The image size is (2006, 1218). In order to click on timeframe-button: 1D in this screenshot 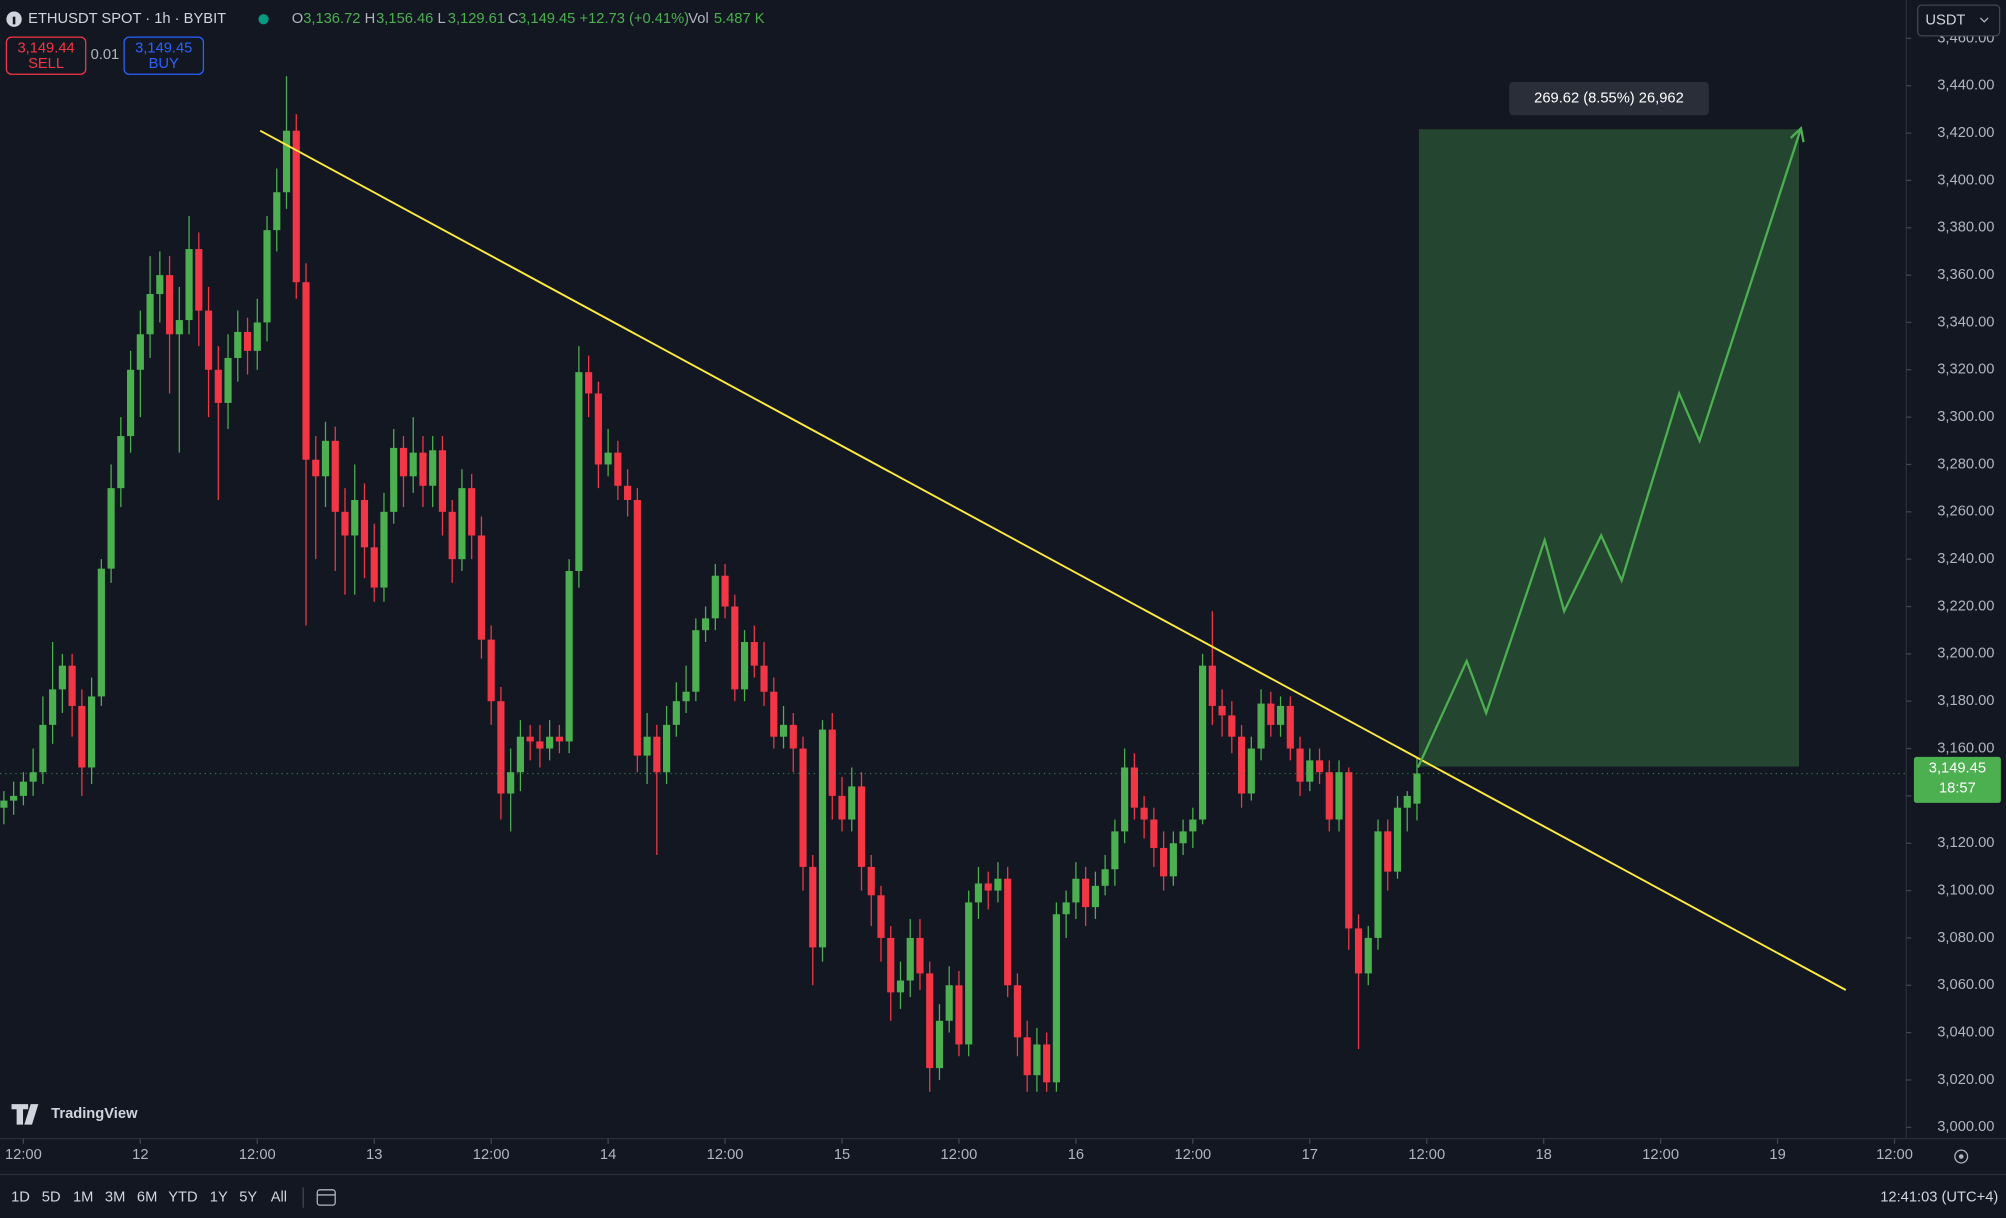, I will do `click(20, 1197)`.